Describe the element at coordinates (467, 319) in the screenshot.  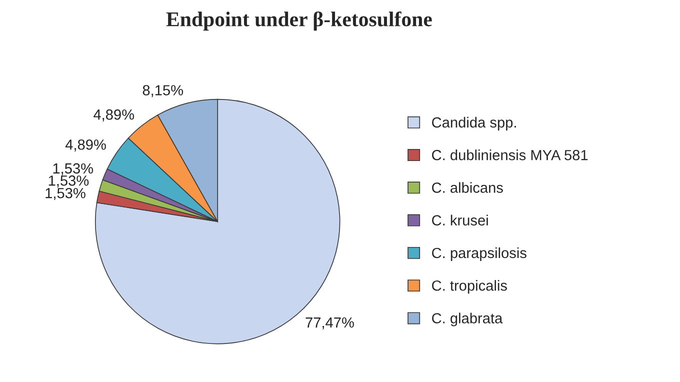
I see `legend-label: C. glabrata` at that location.